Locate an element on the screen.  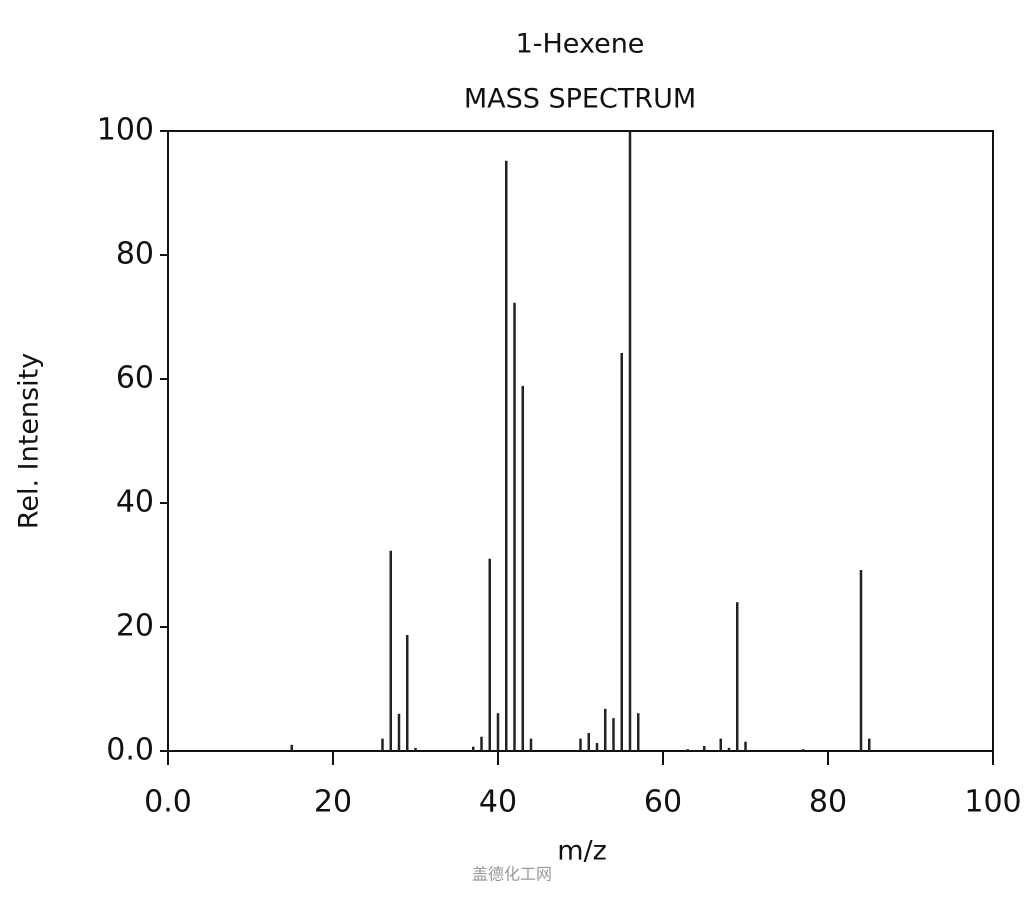
watermark: 盖德化工网 is located at coordinates (512, 874).